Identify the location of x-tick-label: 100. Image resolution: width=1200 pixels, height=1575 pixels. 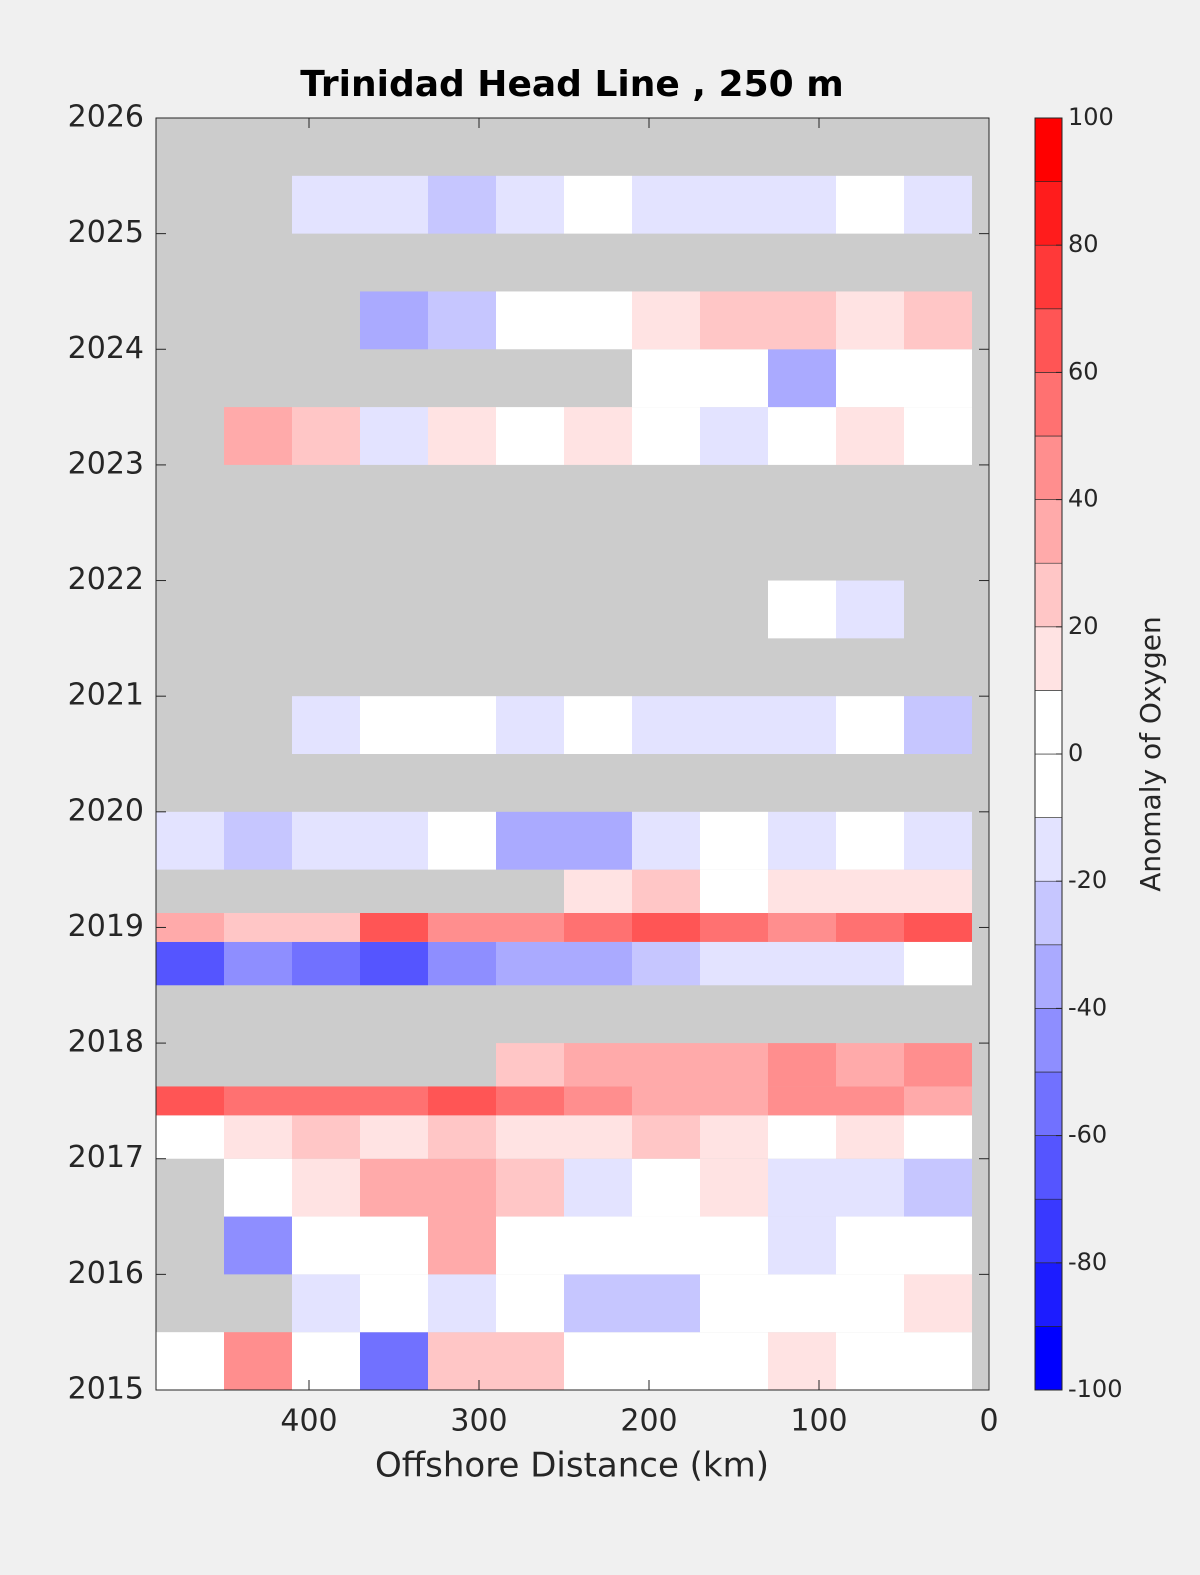
(818, 1421).